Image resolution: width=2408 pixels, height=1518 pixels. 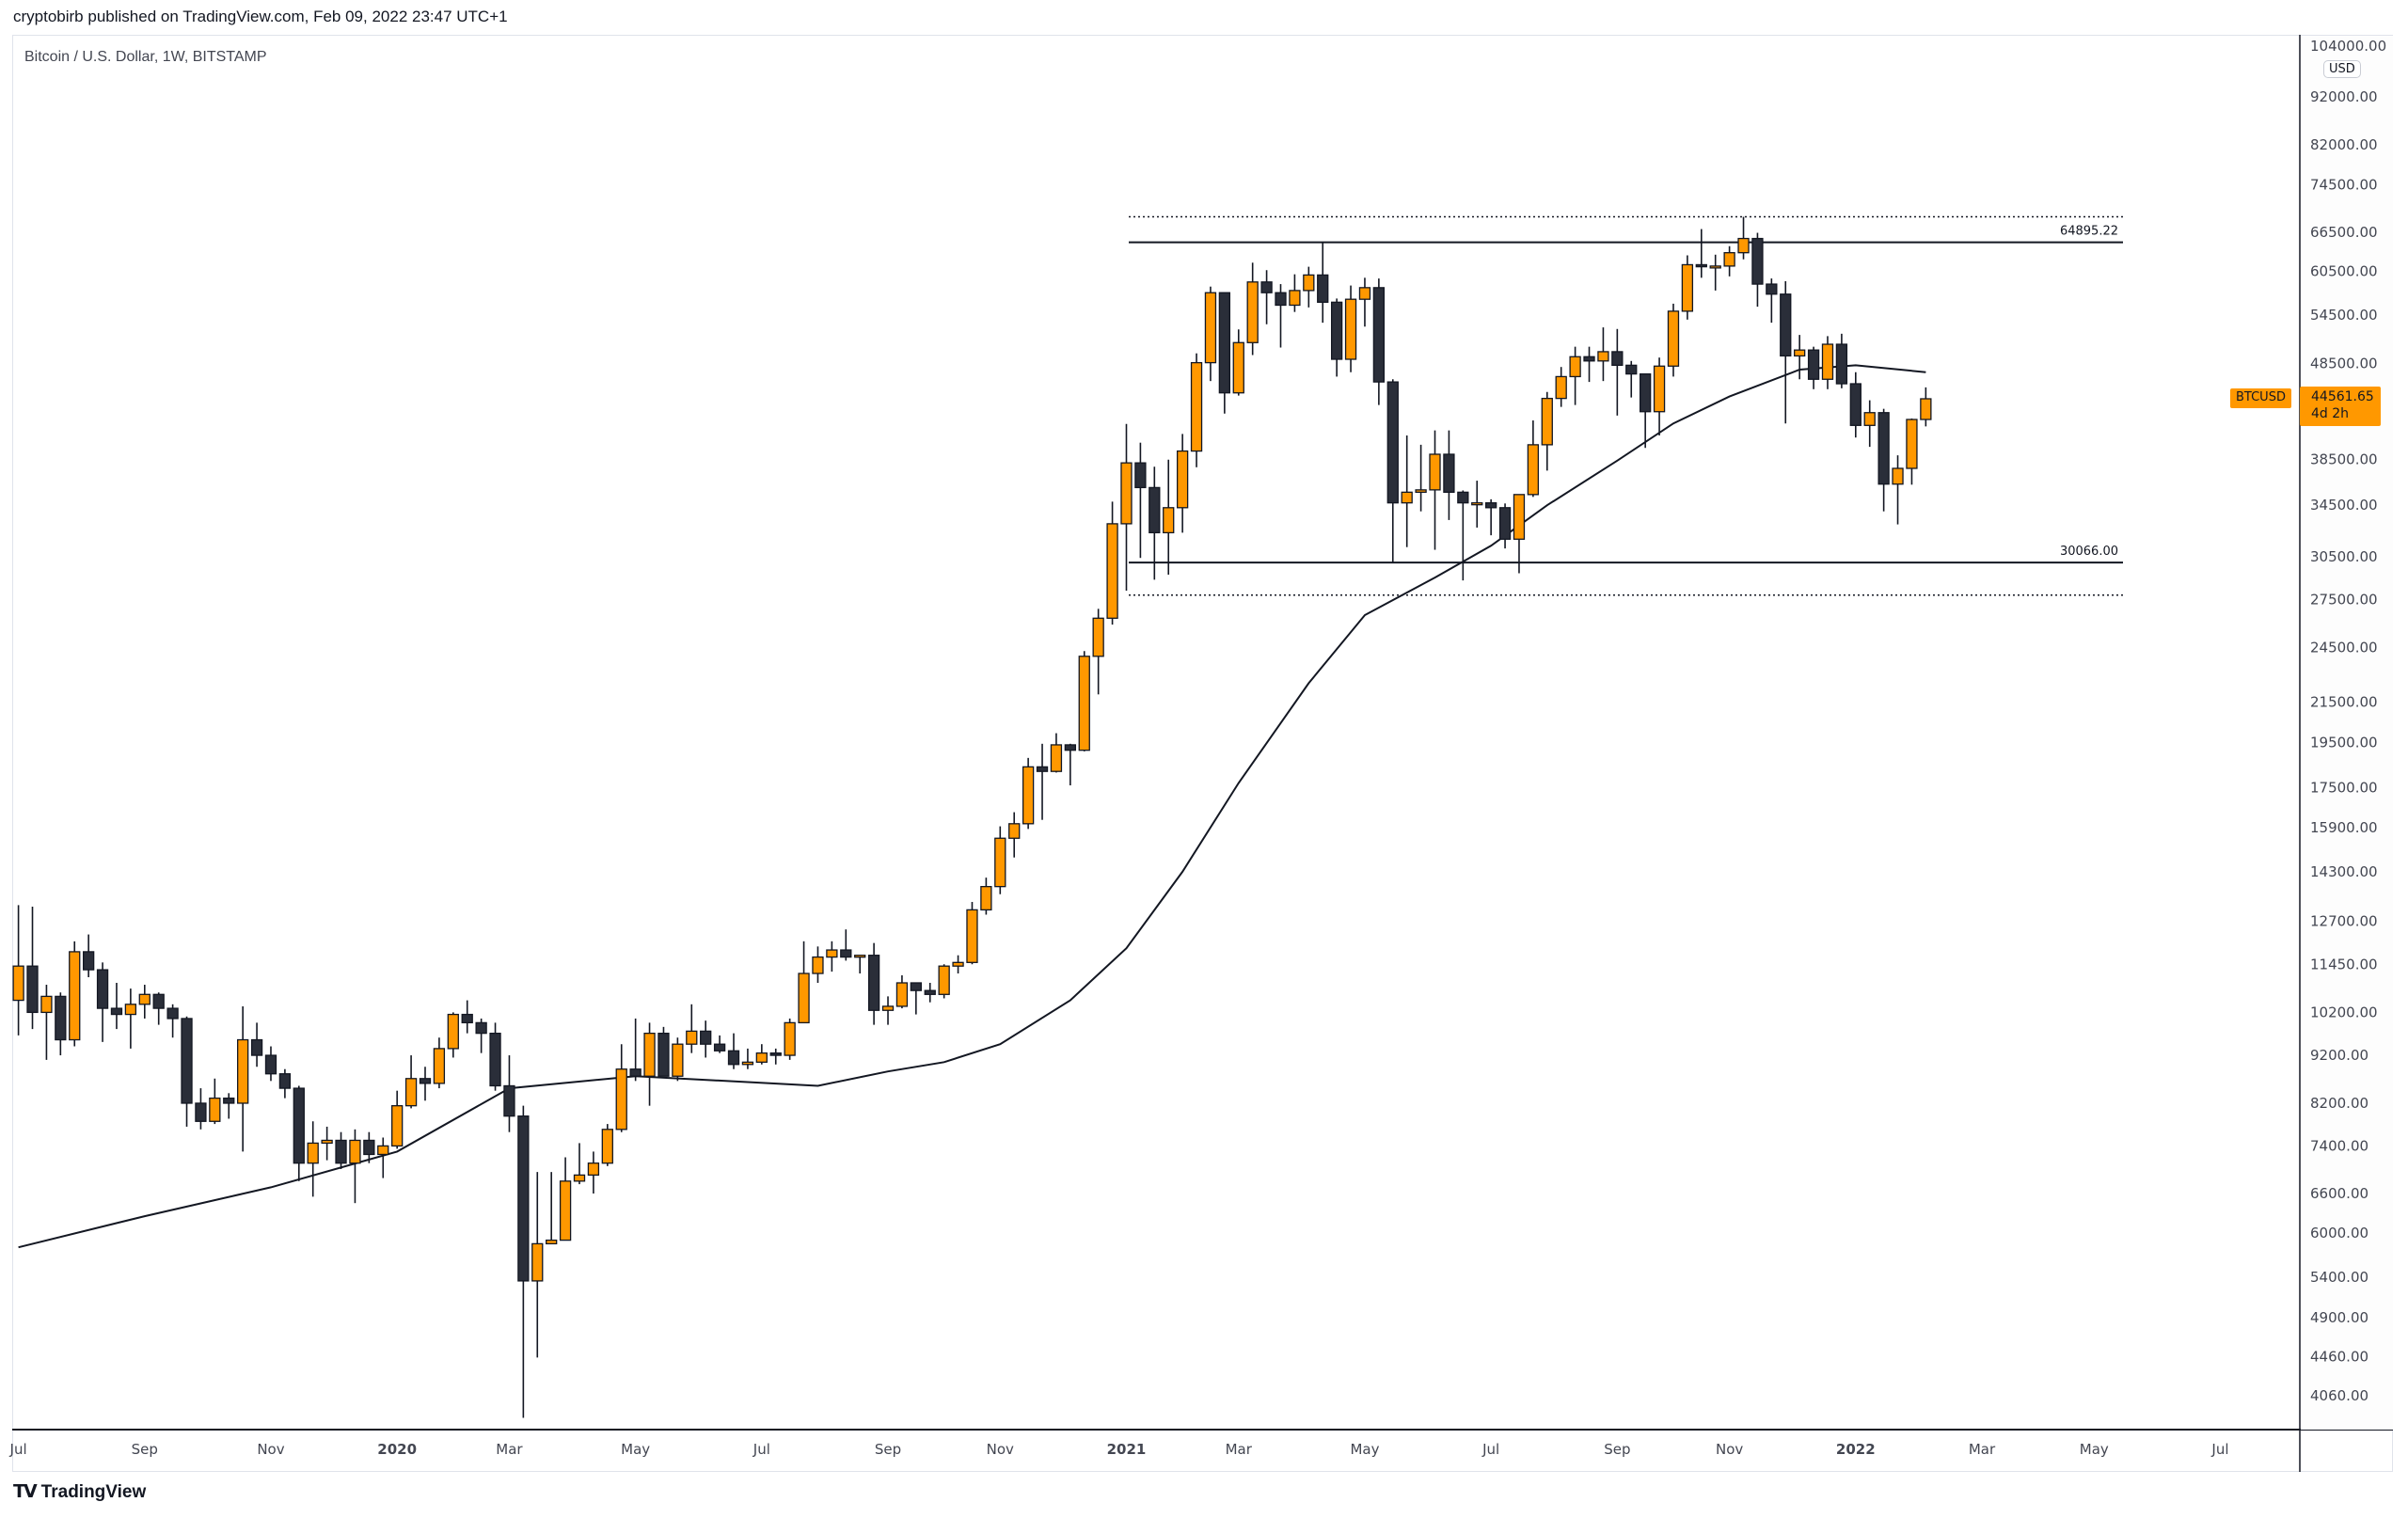 What do you see at coordinates (2344, 233) in the screenshot?
I see `y-tick-label: 66500.00` at bounding box center [2344, 233].